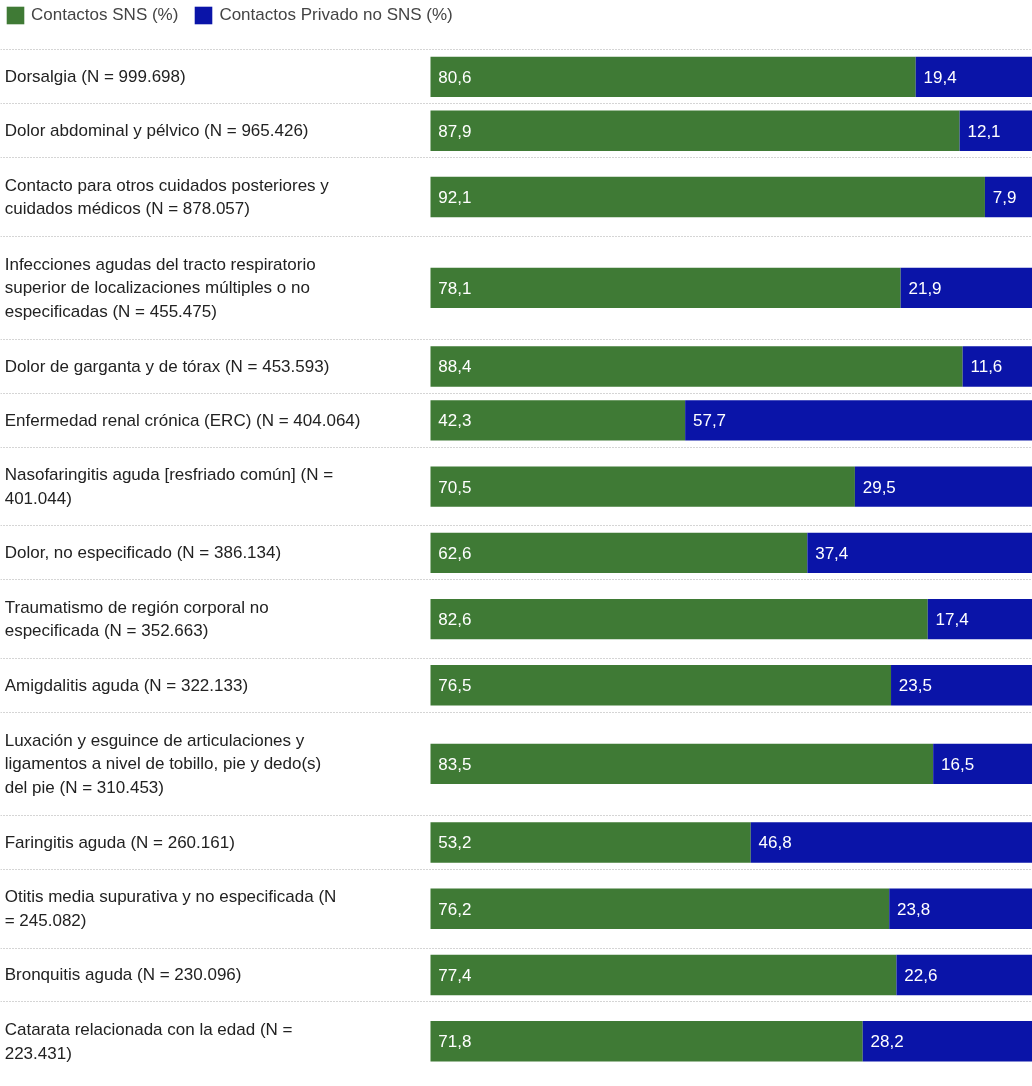 The width and height of the screenshot is (1032, 1086). I want to click on data-label: 80,6, so click(455, 77).